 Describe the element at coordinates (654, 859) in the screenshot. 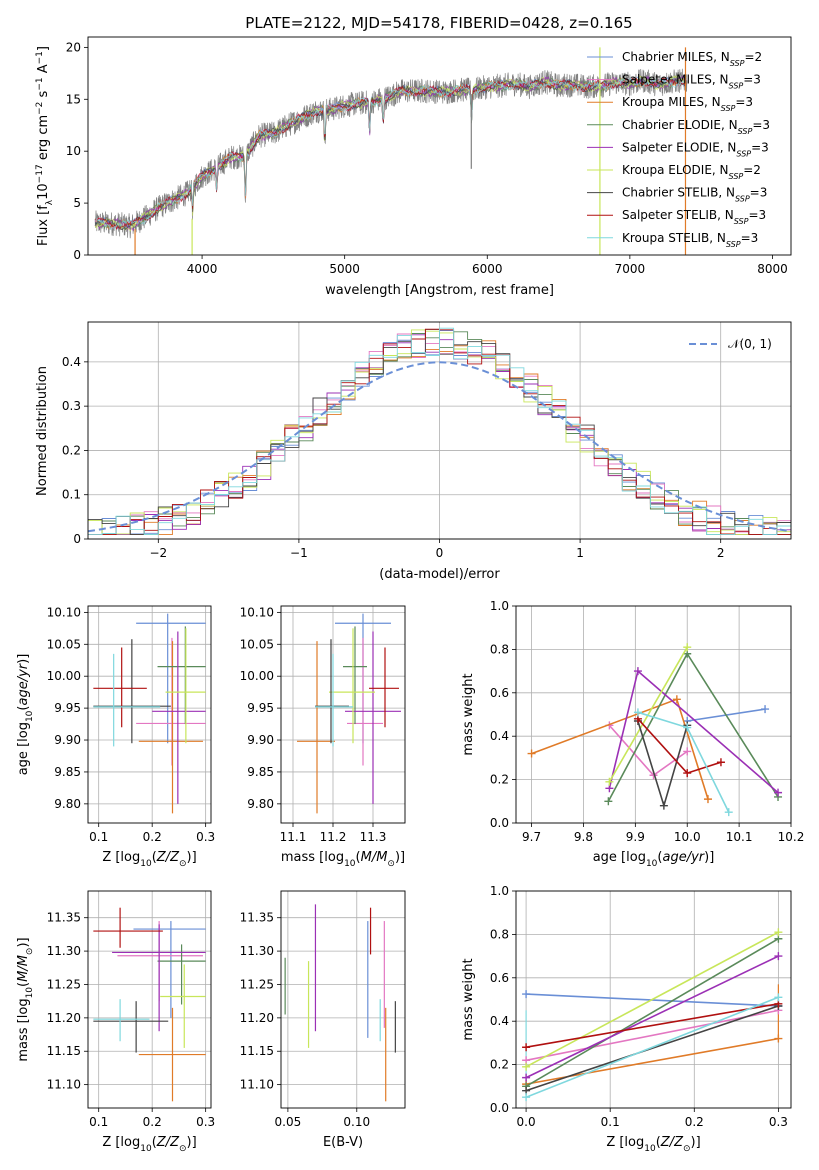

I see `x-axis-label: age [log10(age/yr)]` at that location.